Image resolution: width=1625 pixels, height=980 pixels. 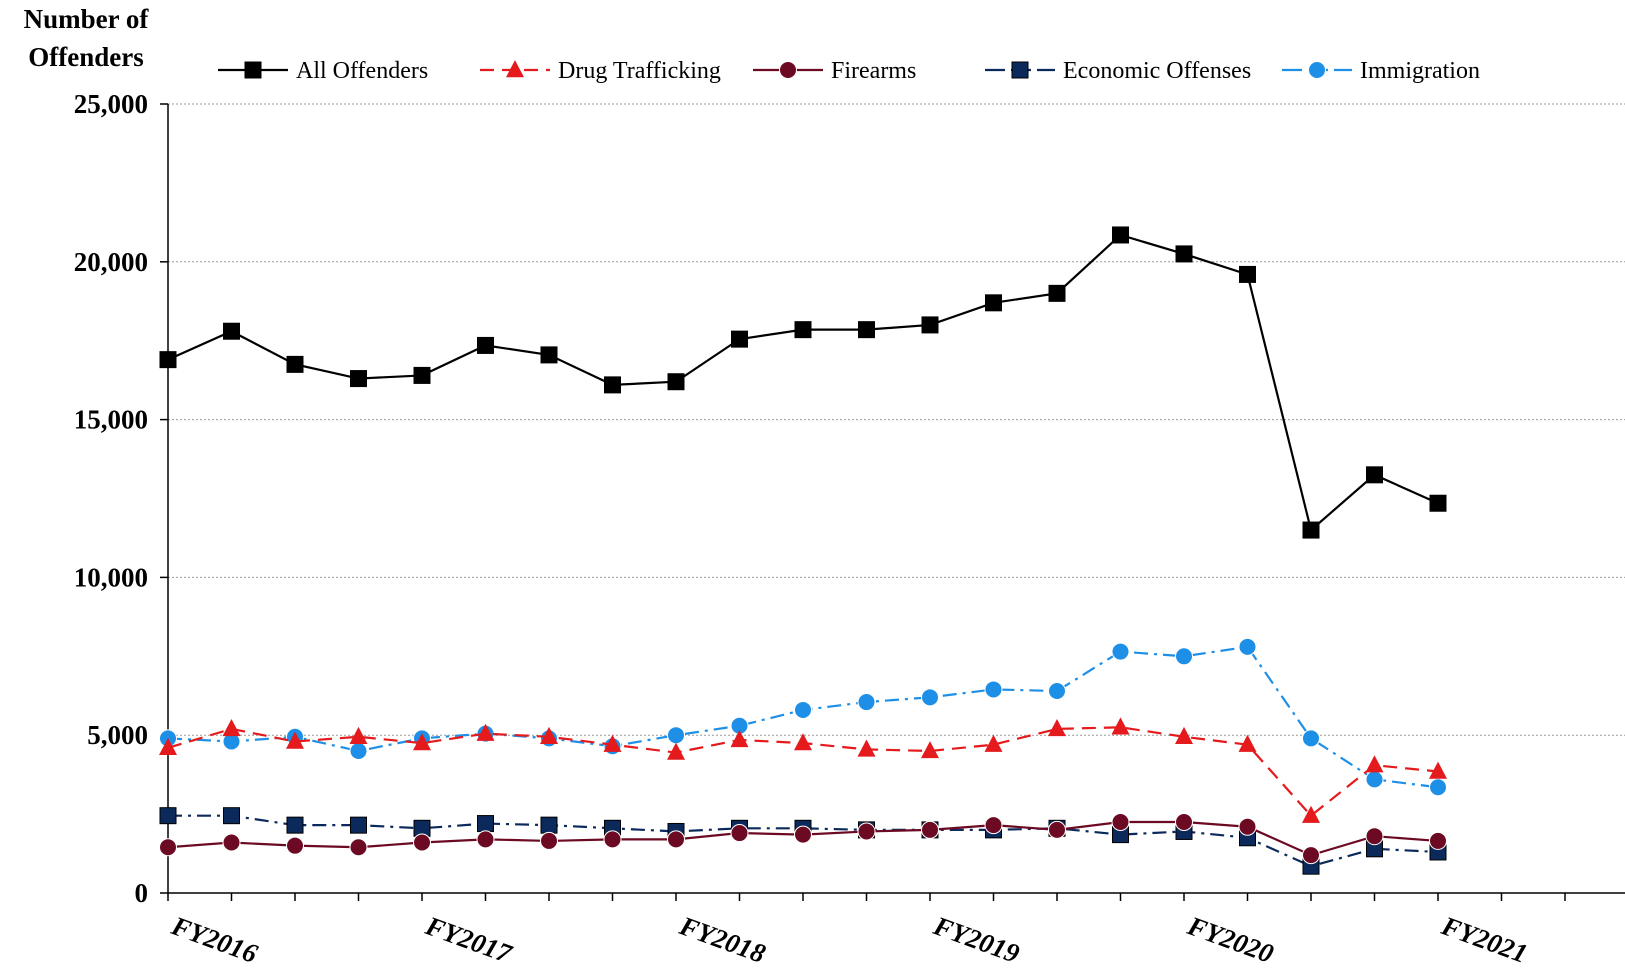 What do you see at coordinates (976, 939) in the screenshot?
I see `x-tick-label-3: FY2019` at bounding box center [976, 939].